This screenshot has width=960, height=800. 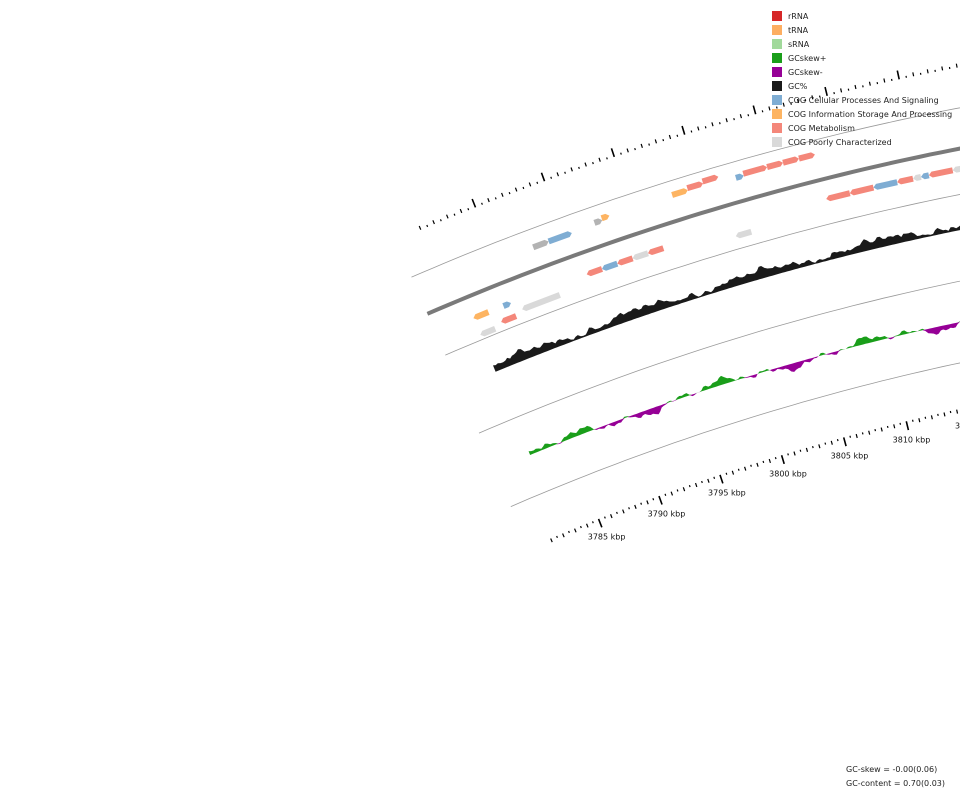 What do you see at coordinates (799, 44) in the screenshot?
I see `legend-label: sRNA` at bounding box center [799, 44].